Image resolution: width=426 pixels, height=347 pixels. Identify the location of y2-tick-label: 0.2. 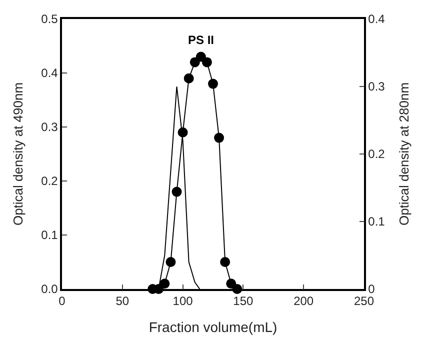
(377, 154).